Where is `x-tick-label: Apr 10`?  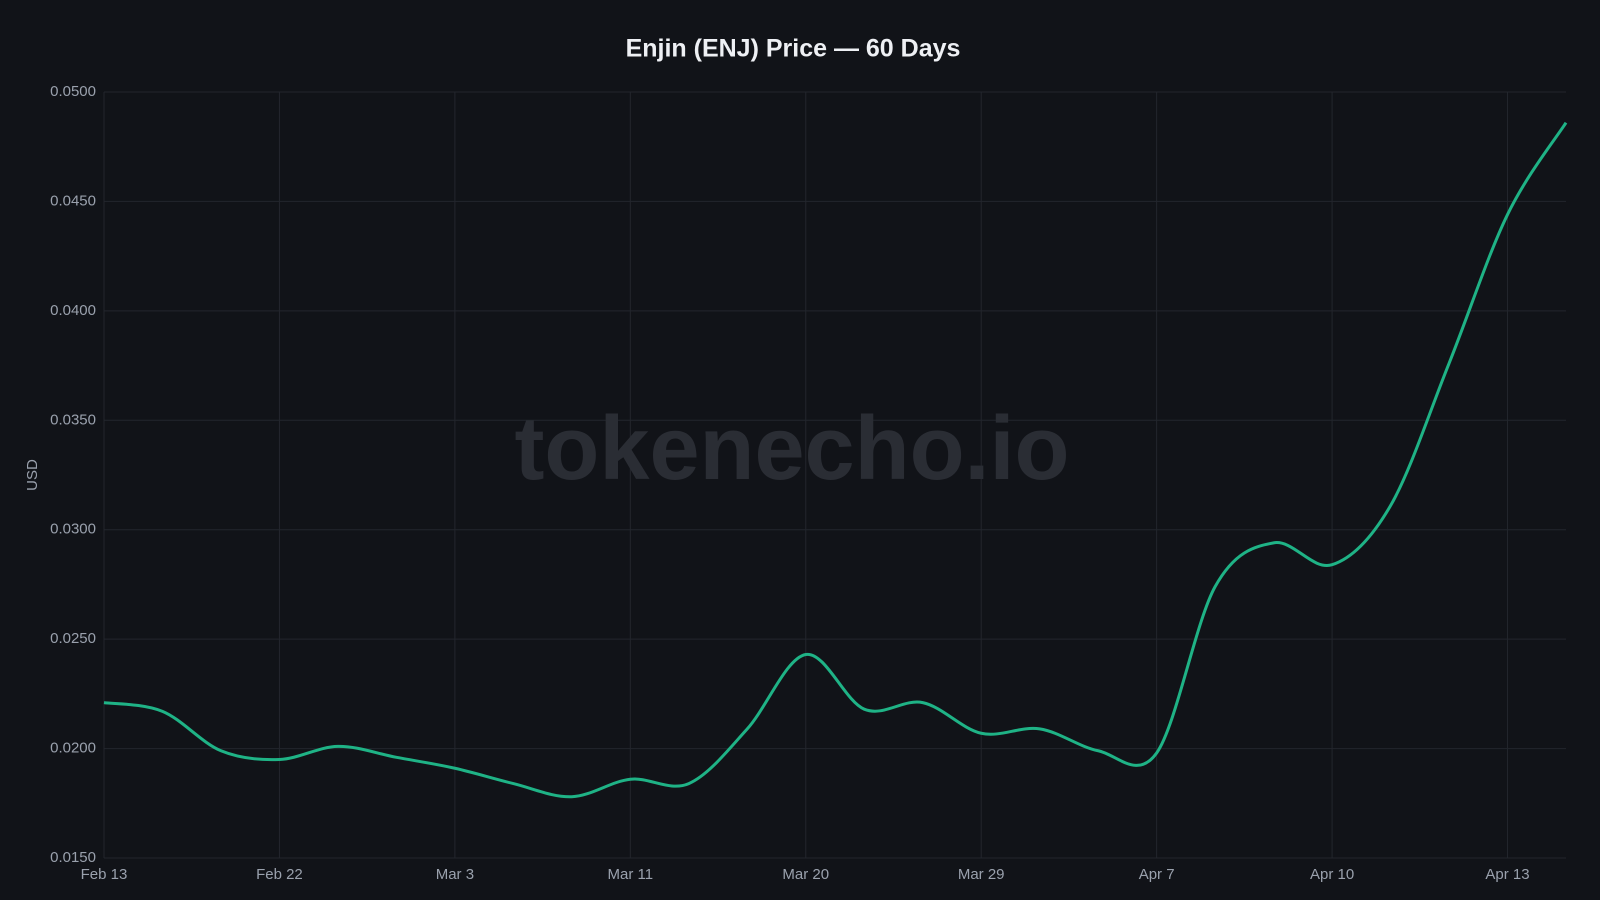
x-tick-label: Apr 10 is located at coordinates (1332, 874).